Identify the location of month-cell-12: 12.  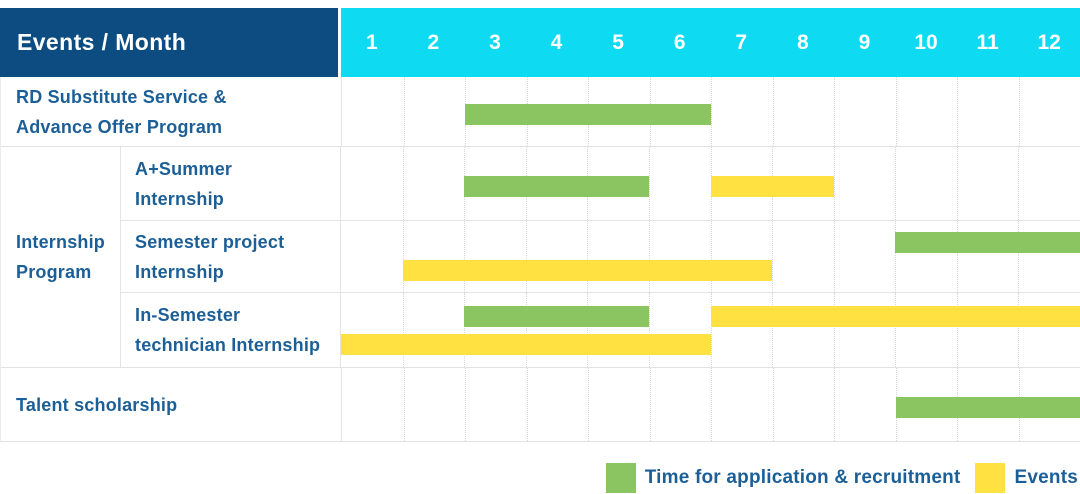
(1049, 42).